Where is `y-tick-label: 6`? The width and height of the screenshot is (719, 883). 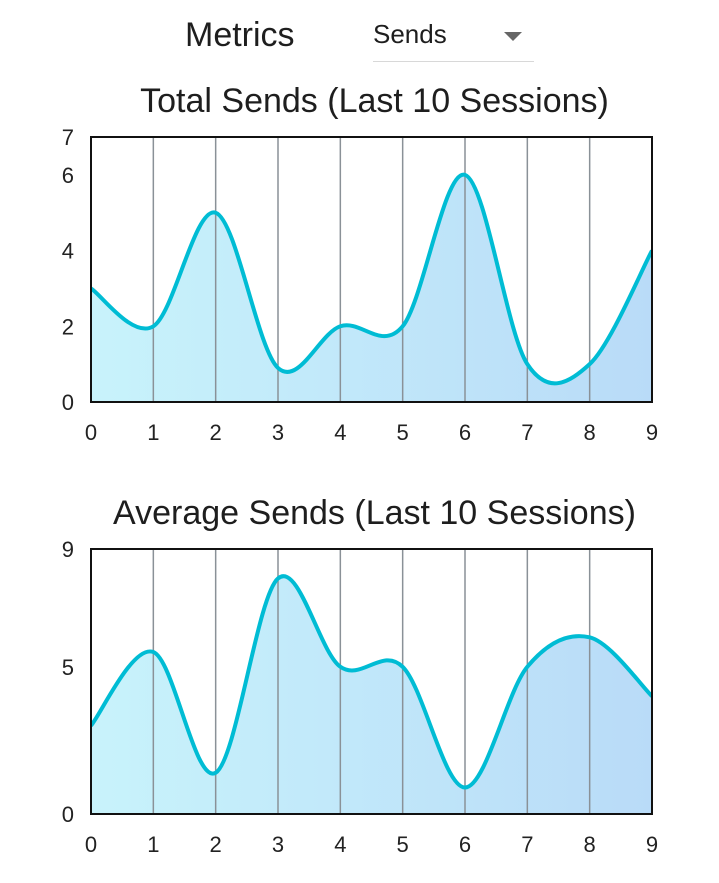
y-tick-label: 6 is located at coordinates (68, 175).